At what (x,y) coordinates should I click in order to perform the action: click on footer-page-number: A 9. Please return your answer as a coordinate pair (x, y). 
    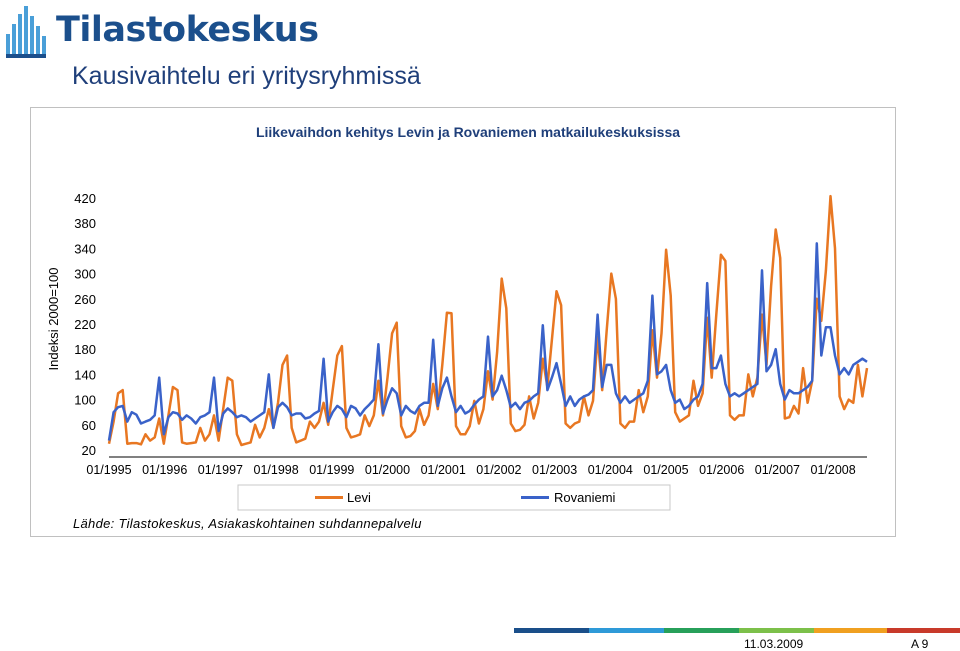
    Looking at the image, I should click on (920, 644).